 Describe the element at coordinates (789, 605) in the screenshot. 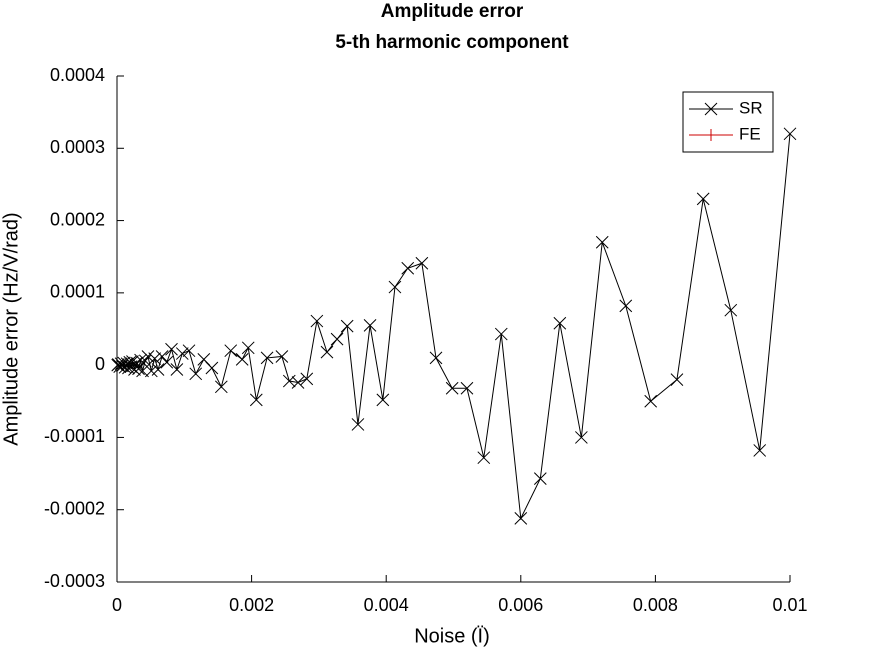

I see `x-tick-label: 0.01` at that location.